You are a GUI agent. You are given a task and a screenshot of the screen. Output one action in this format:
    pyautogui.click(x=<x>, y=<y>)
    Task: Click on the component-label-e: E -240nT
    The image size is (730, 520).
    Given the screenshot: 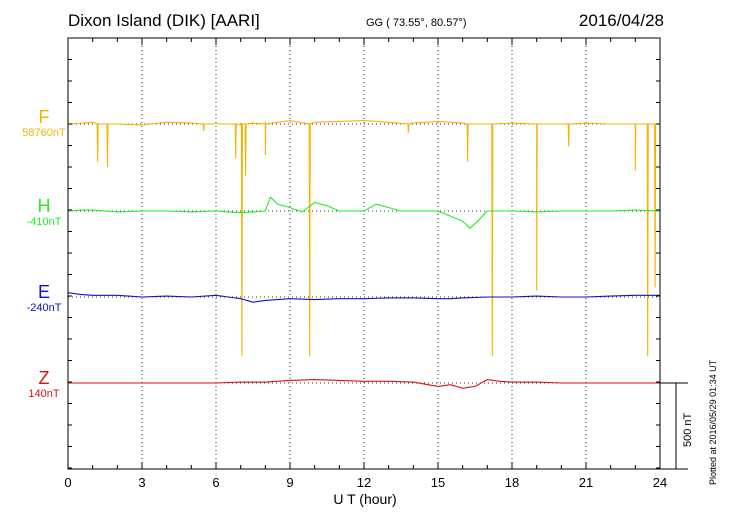 What is the action you would take?
    pyautogui.click(x=44, y=299)
    